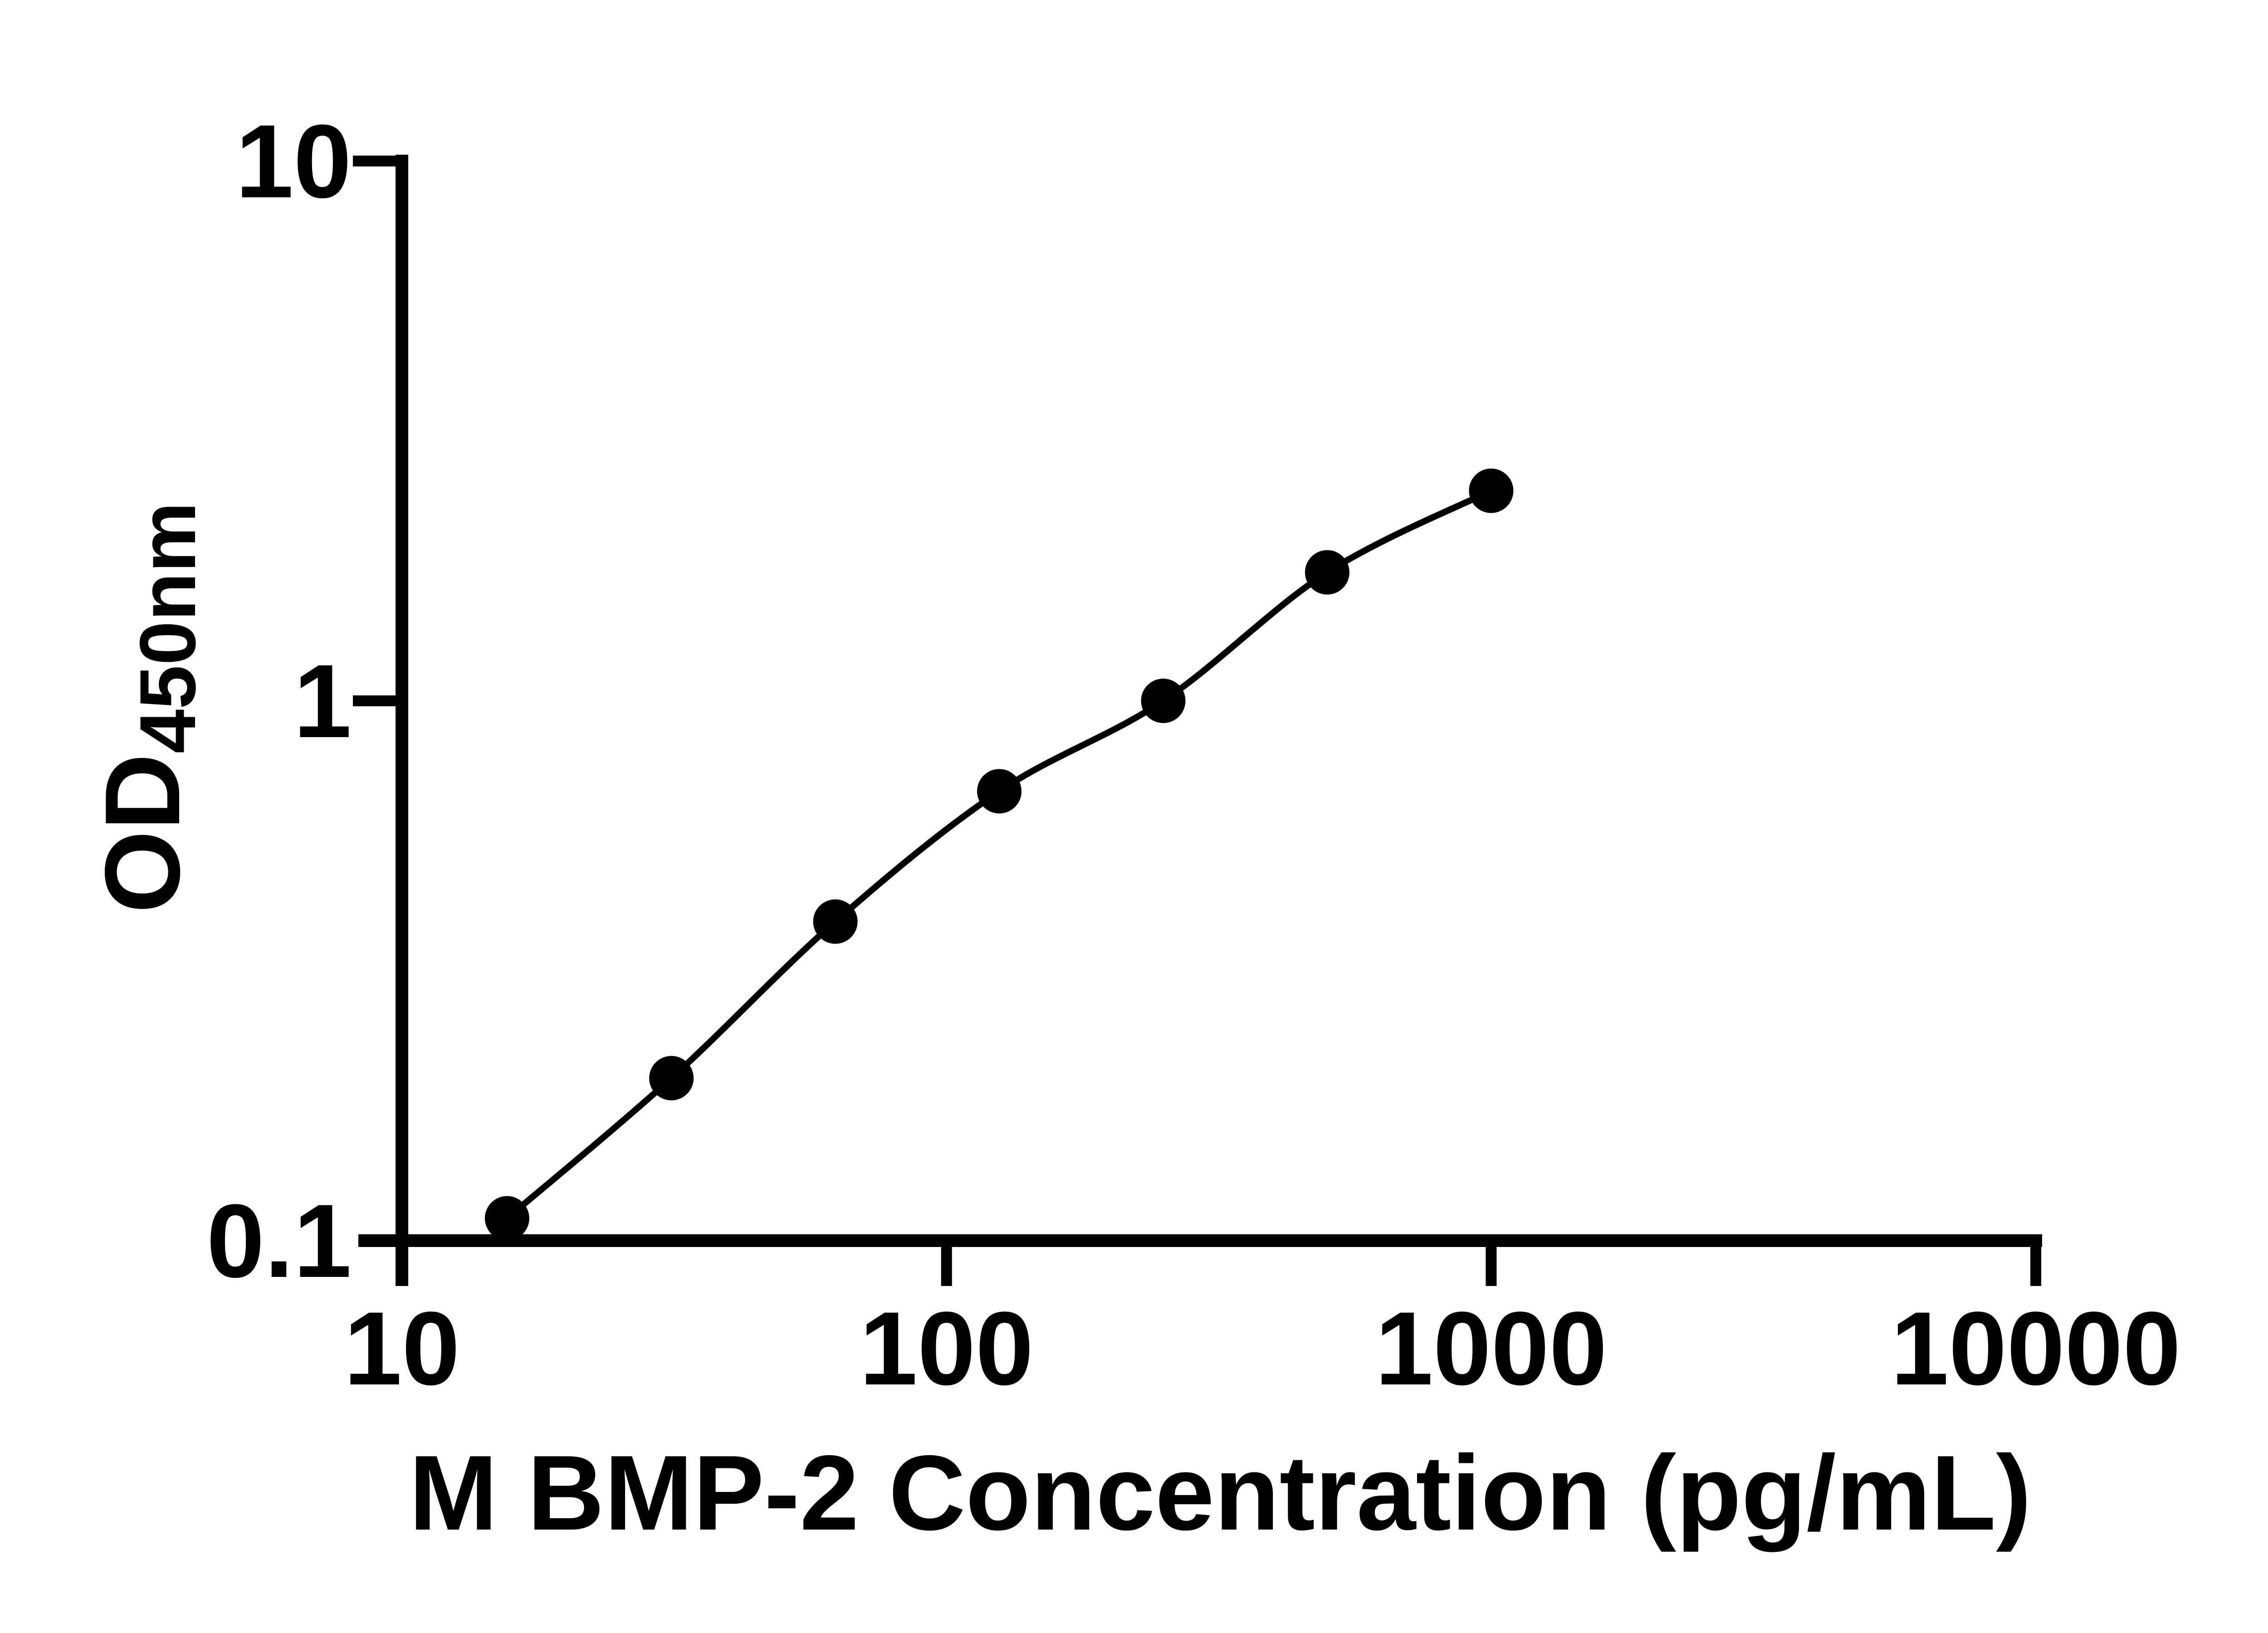  Describe the element at coordinates (1491, 1348) in the screenshot. I see `x-axis-tick-label: 1000` at that location.